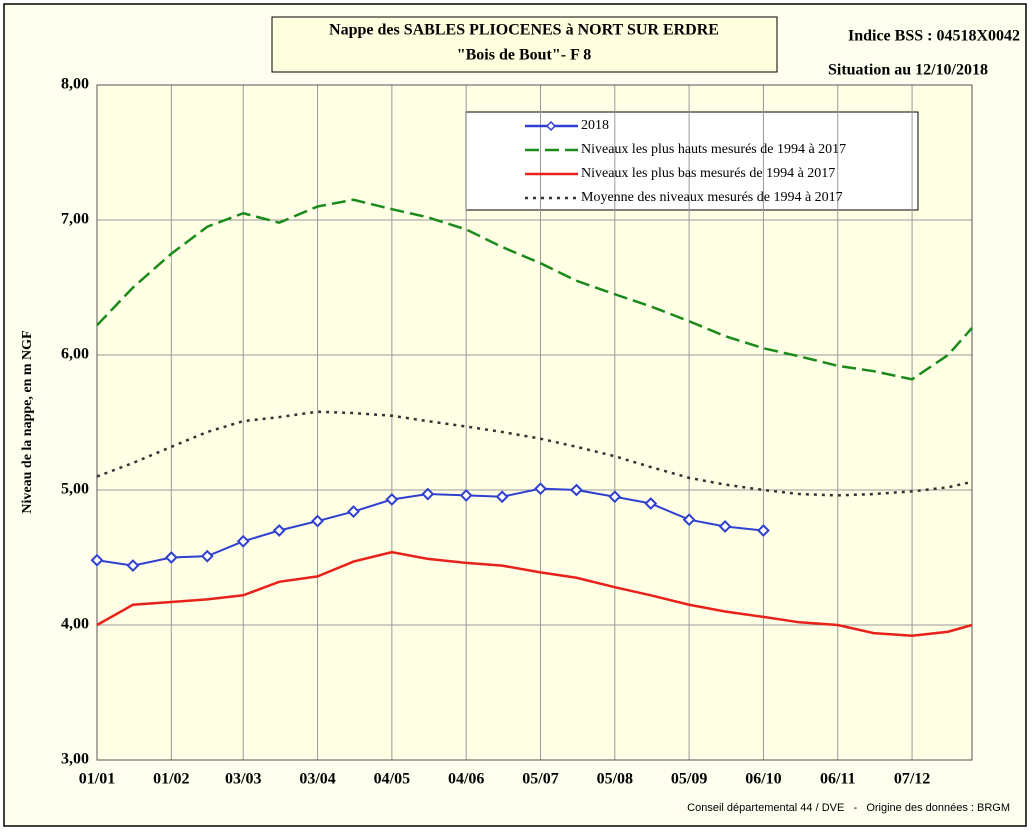 The width and height of the screenshot is (1032, 832). I want to click on y-tick-label: 4,00, so click(75, 624).